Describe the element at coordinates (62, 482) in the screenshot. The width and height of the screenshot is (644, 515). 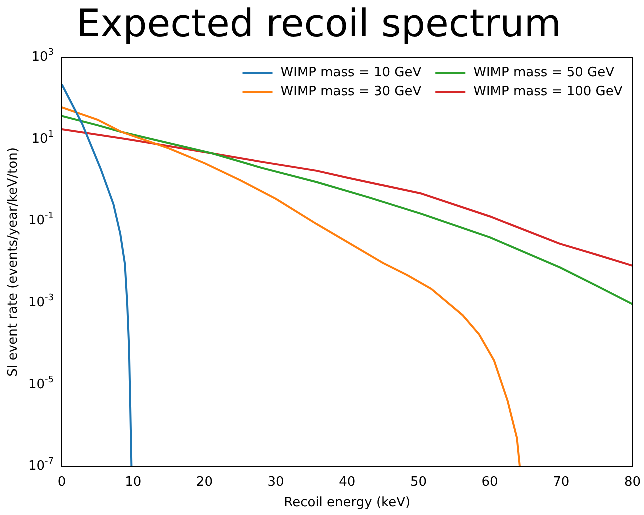
I see `x-tick-label: 0` at that location.